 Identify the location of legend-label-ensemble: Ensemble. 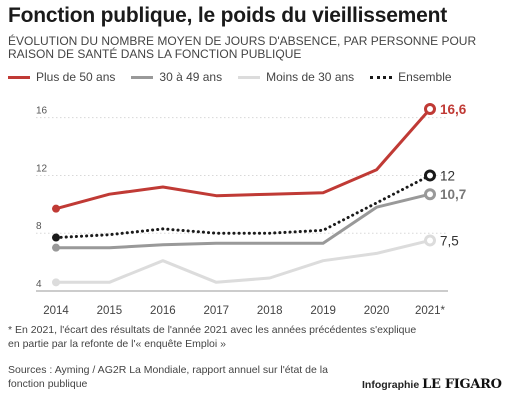
(425, 77).